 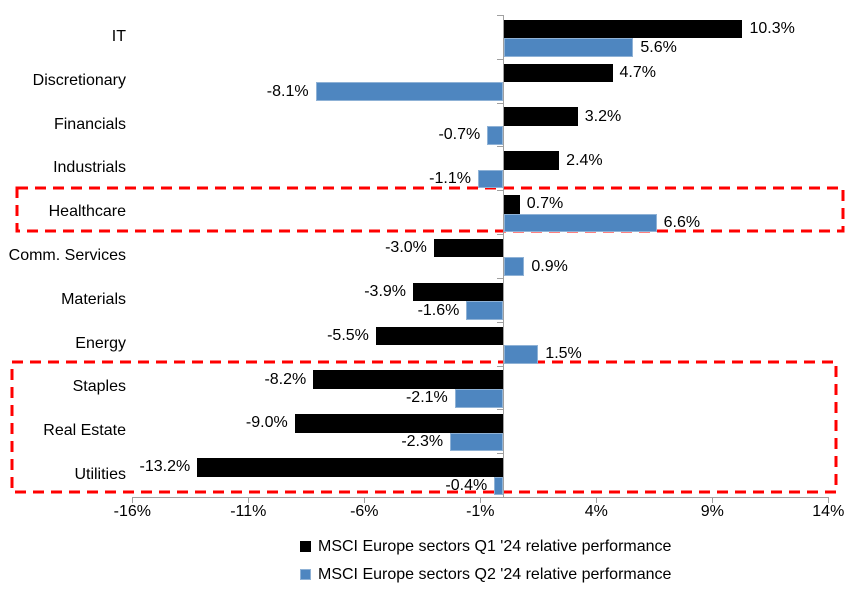 What do you see at coordinates (549, 266) in the screenshot?
I see `bar-value-label: 0.9%` at bounding box center [549, 266].